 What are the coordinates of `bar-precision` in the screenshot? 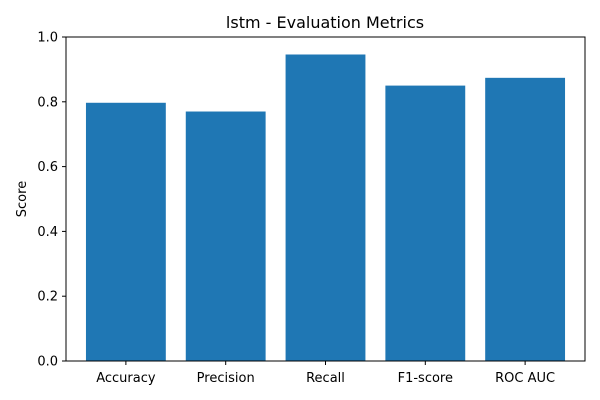 It's located at (225, 236).